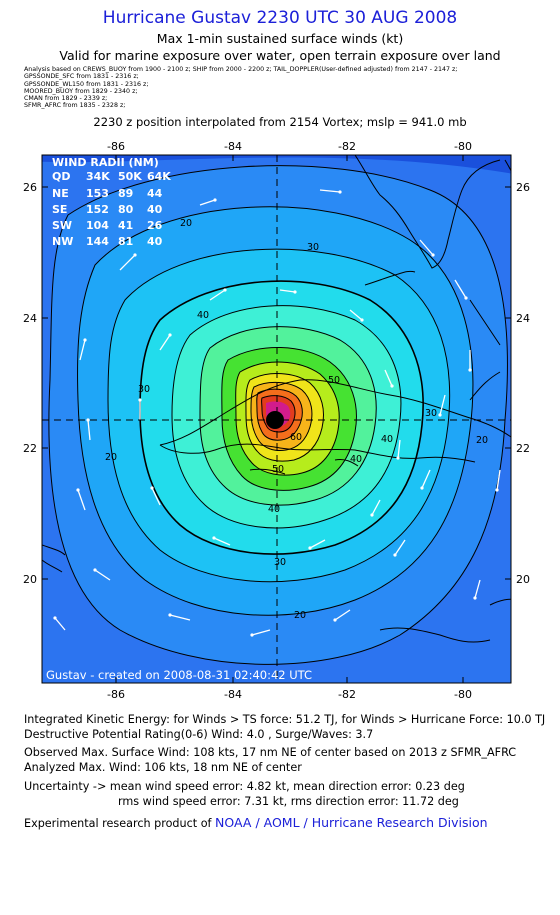 The width and height of the screenshot is (560, 915). I want to click on radii-cell: 41, so click(125, 225).